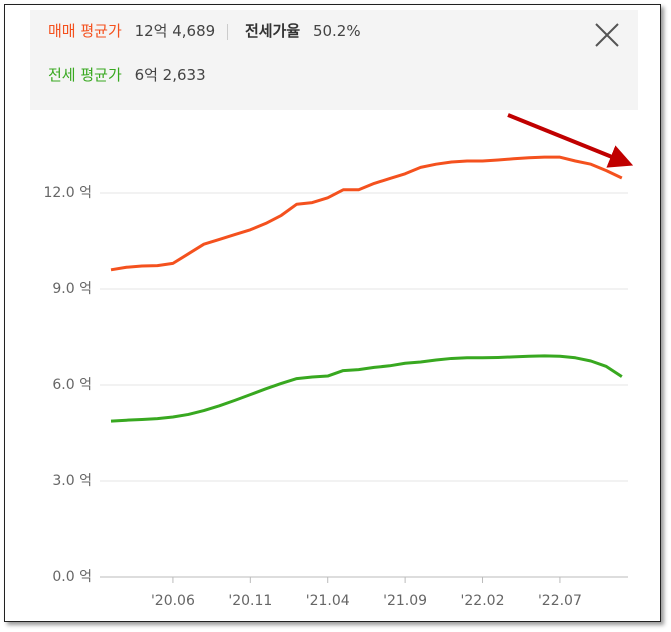 The height and width of the screenshot is (632, 671). Describe the element at coordinates (570, 140) in the screenshot. I see `annotation-arrow` at that location.